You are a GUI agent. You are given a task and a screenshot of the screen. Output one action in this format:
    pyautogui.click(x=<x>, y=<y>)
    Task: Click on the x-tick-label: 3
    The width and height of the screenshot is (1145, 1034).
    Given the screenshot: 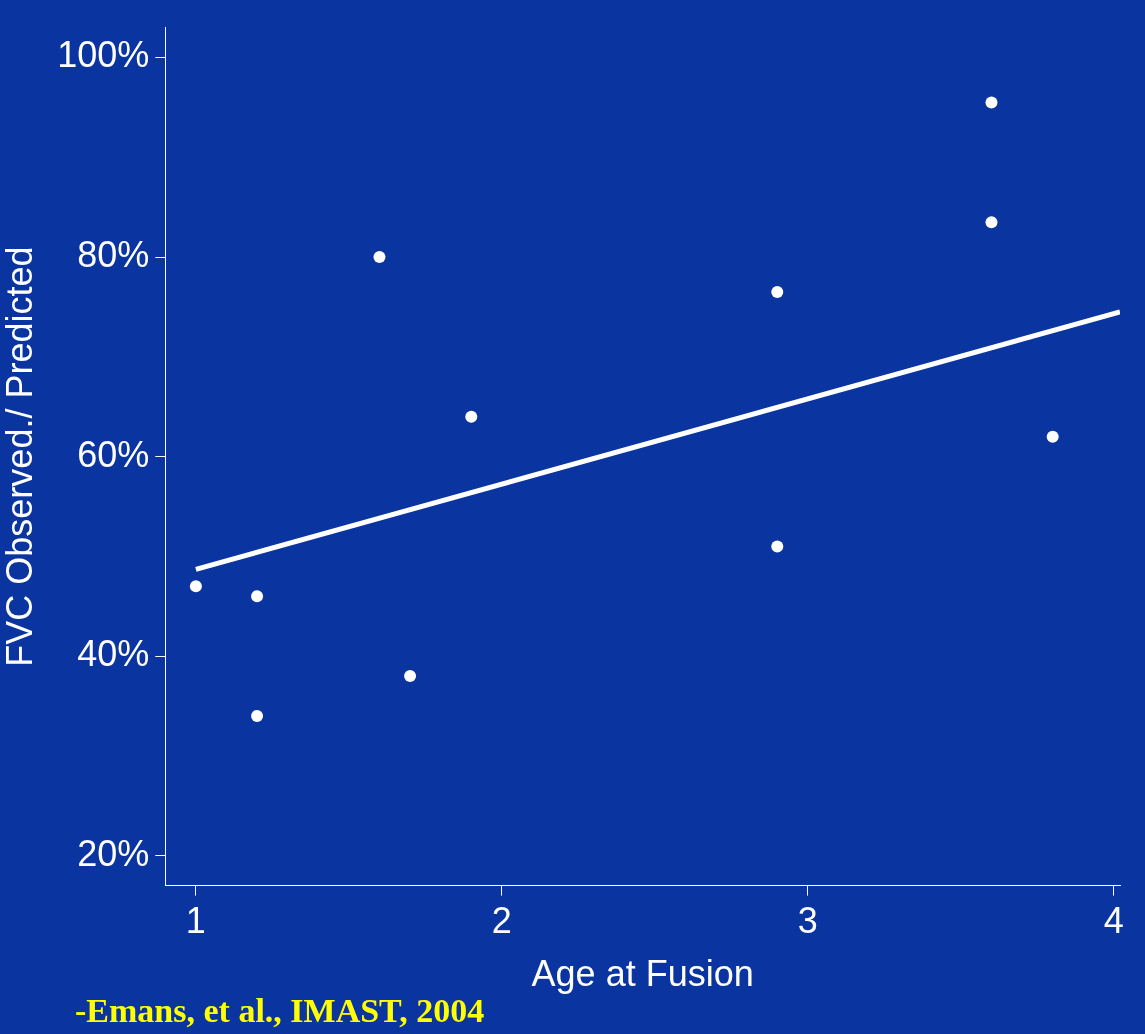 What is the action you would take?
    pyautogui.click(x=807, y=921)
    